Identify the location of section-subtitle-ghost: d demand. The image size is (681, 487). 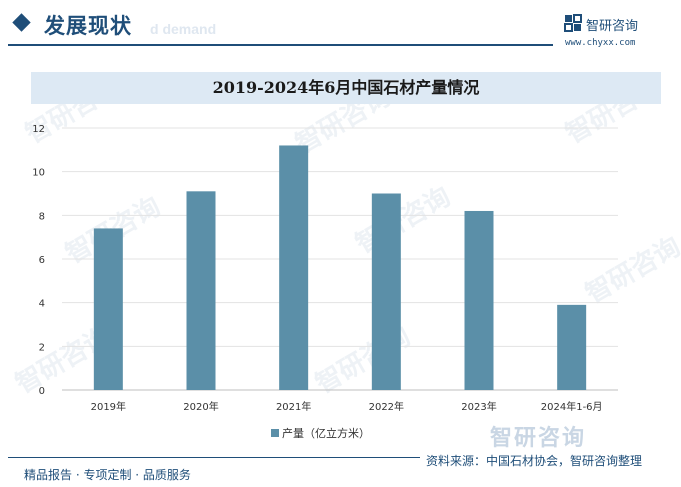
(183, 29).